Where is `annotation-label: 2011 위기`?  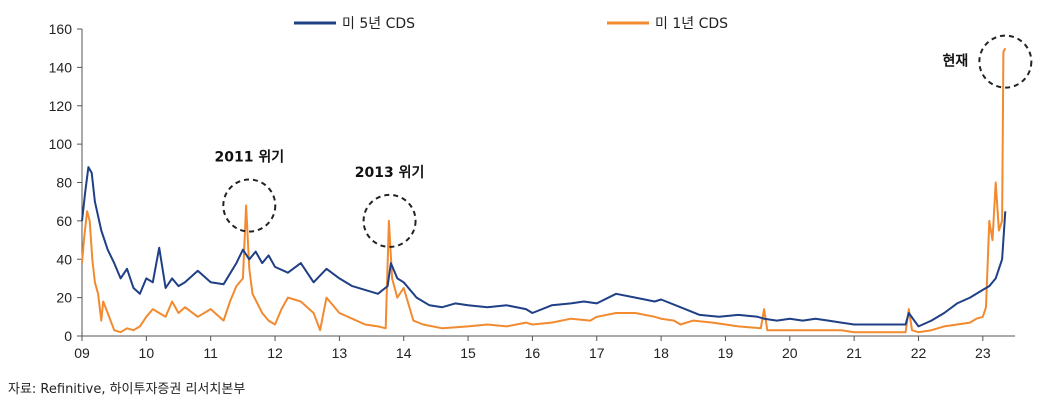
annotation-label: 2011 위기 is located at coordinates (249, 158).